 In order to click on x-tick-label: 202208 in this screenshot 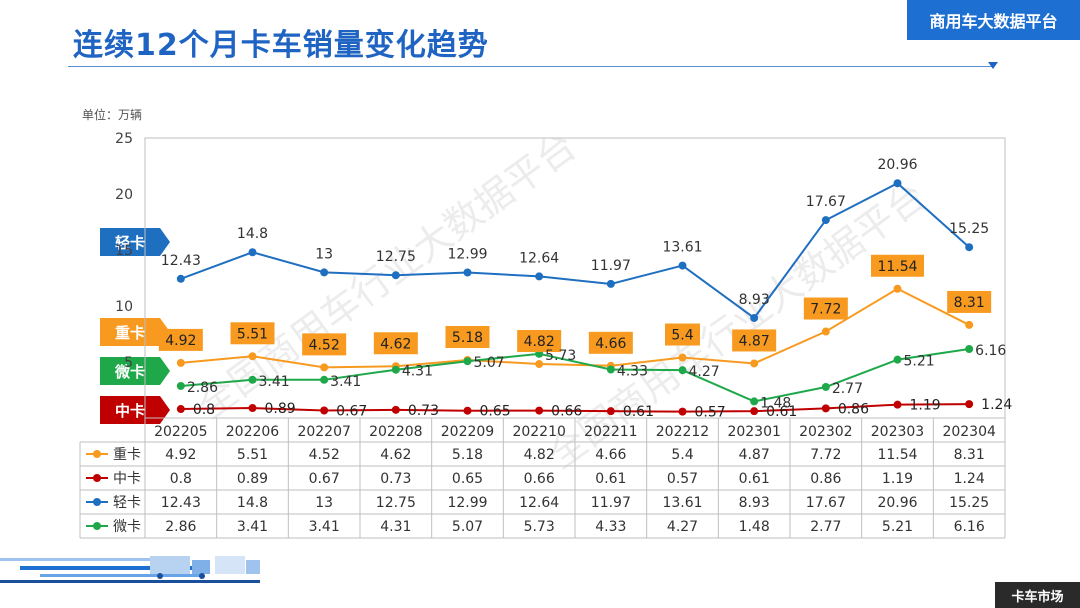, I will do `click(395, 432)`.